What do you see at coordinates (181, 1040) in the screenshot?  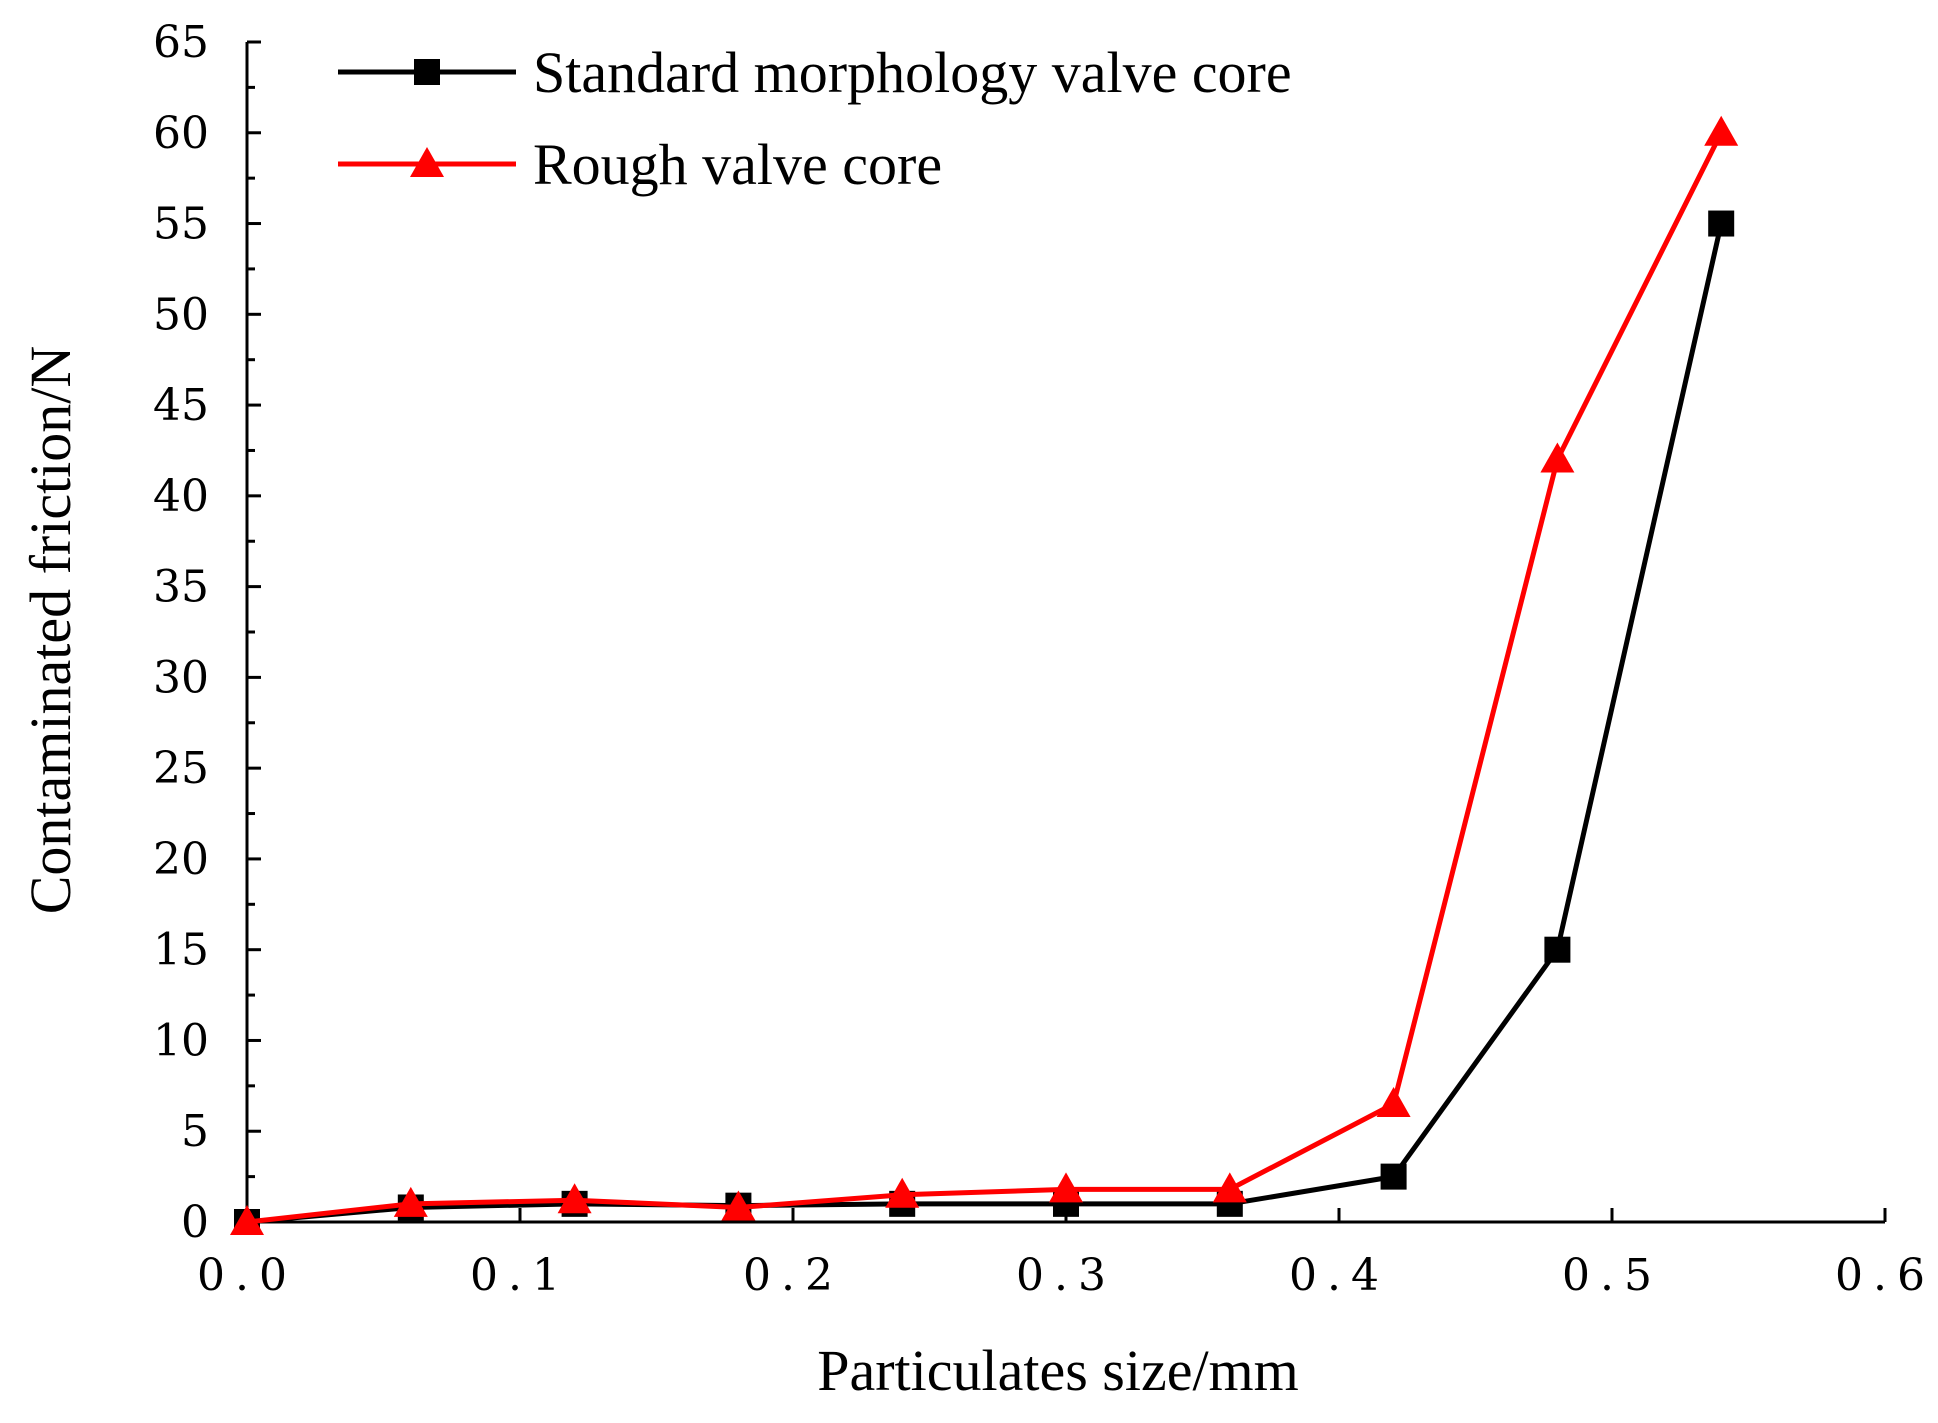 I see `y-tick-label: 10` at bounding box center [181, 1040].